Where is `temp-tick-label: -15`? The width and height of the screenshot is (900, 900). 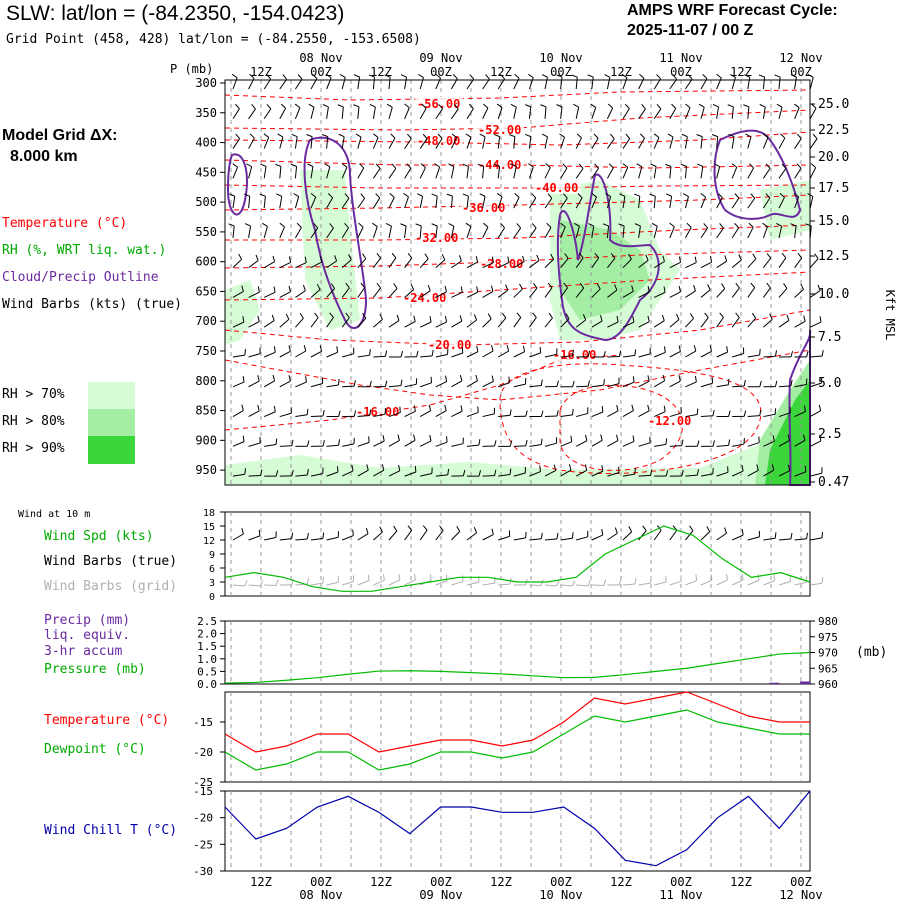 temp-tick-label: -15 is located at coordinates (203, 722).